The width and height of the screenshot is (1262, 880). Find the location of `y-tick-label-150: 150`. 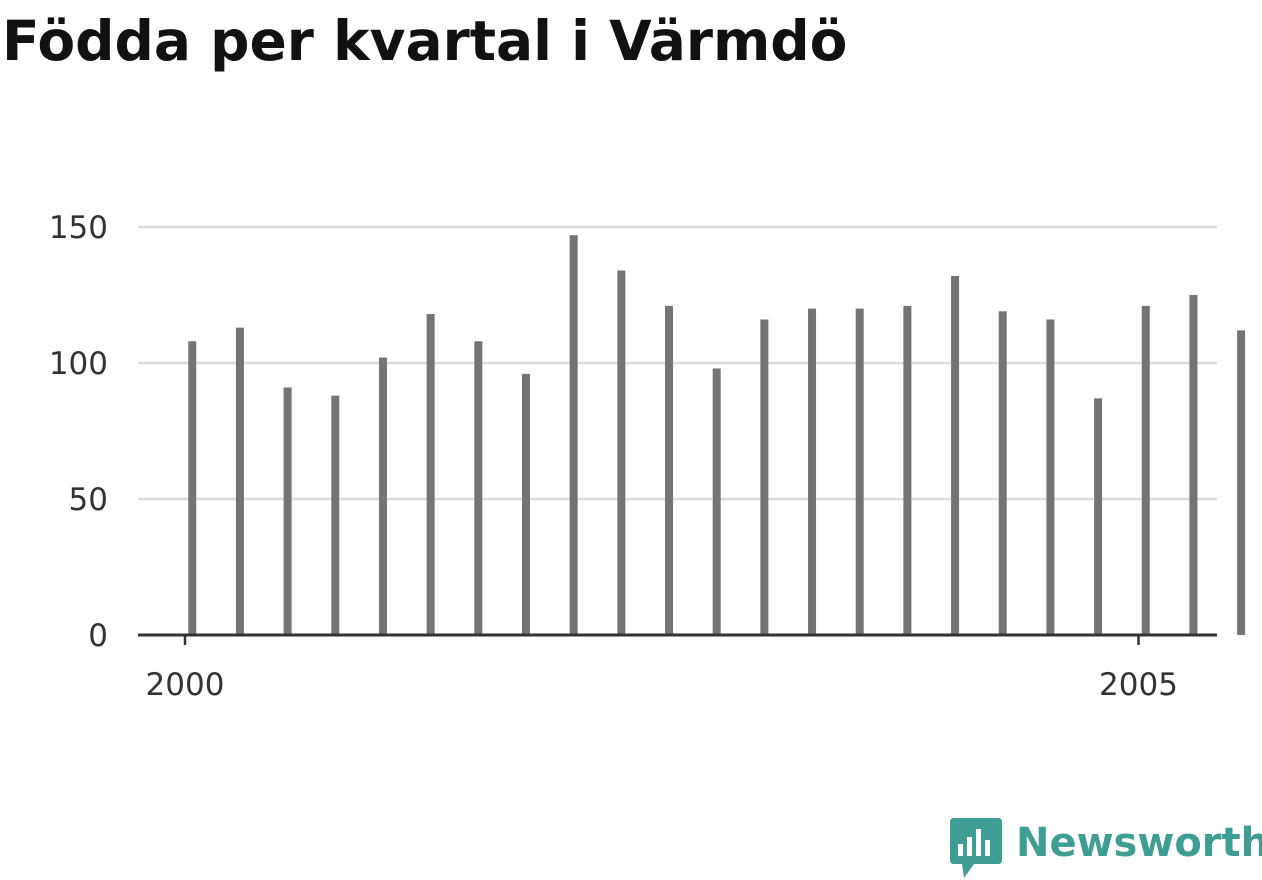

y-tick-label-150: 150 is located at coordinates (78, 228).